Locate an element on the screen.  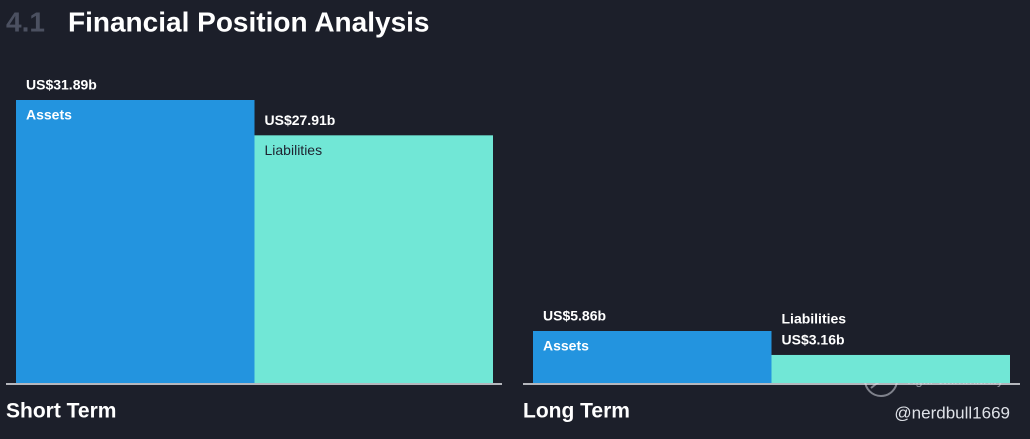
credit: @nerdbull1669 is located at coordinates (952, 412).